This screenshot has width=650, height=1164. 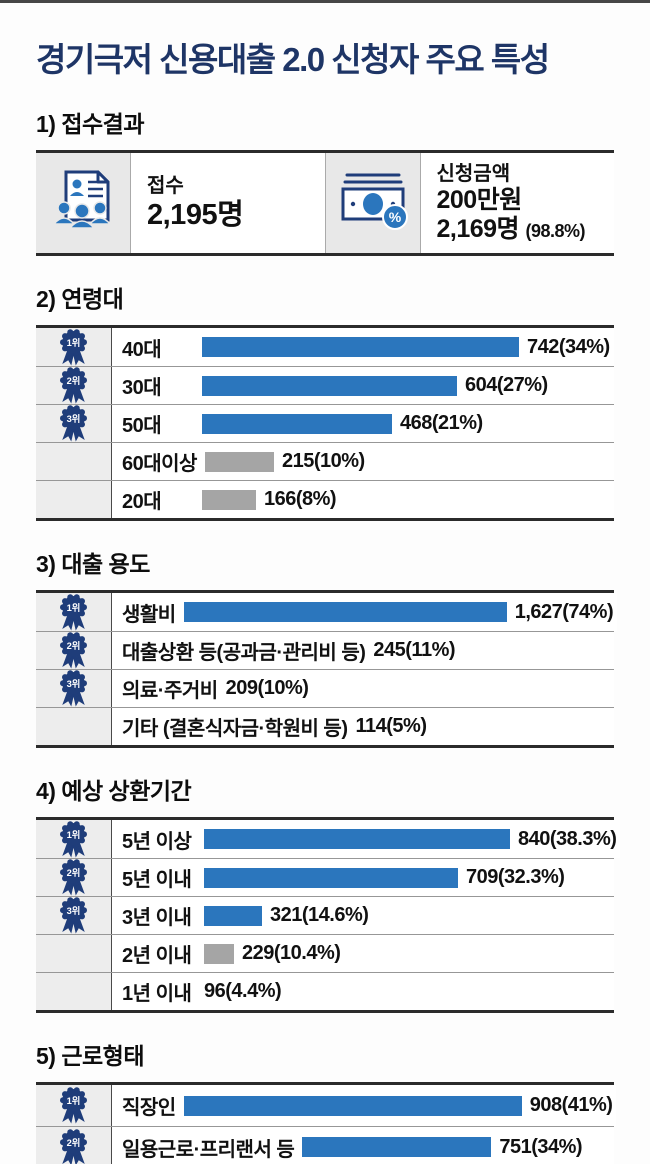 I want to click on value-label: 604(27%), so click(x=506, y=385).